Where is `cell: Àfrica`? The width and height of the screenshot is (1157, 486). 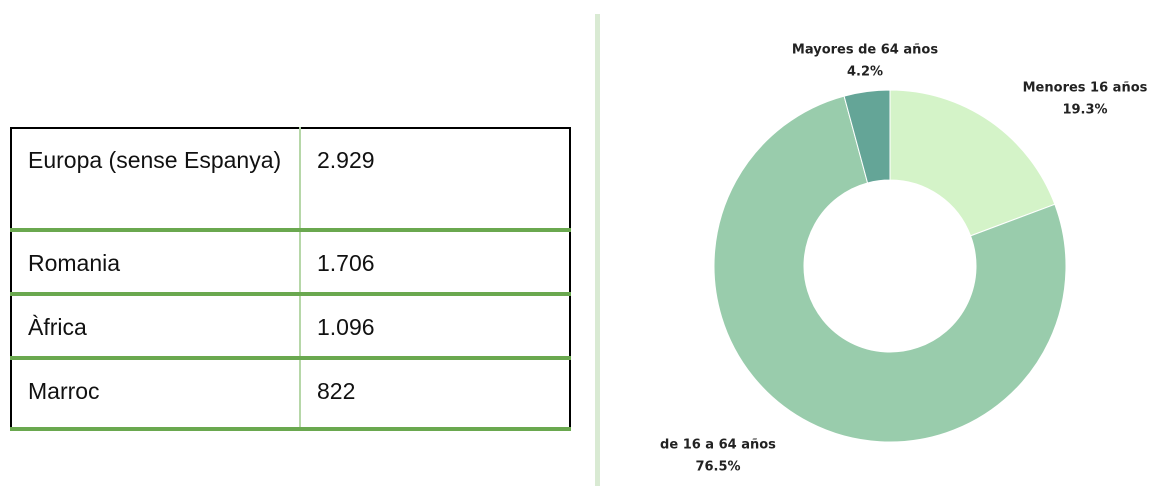 cell: Àfrica is located at coordinates (156, 327).